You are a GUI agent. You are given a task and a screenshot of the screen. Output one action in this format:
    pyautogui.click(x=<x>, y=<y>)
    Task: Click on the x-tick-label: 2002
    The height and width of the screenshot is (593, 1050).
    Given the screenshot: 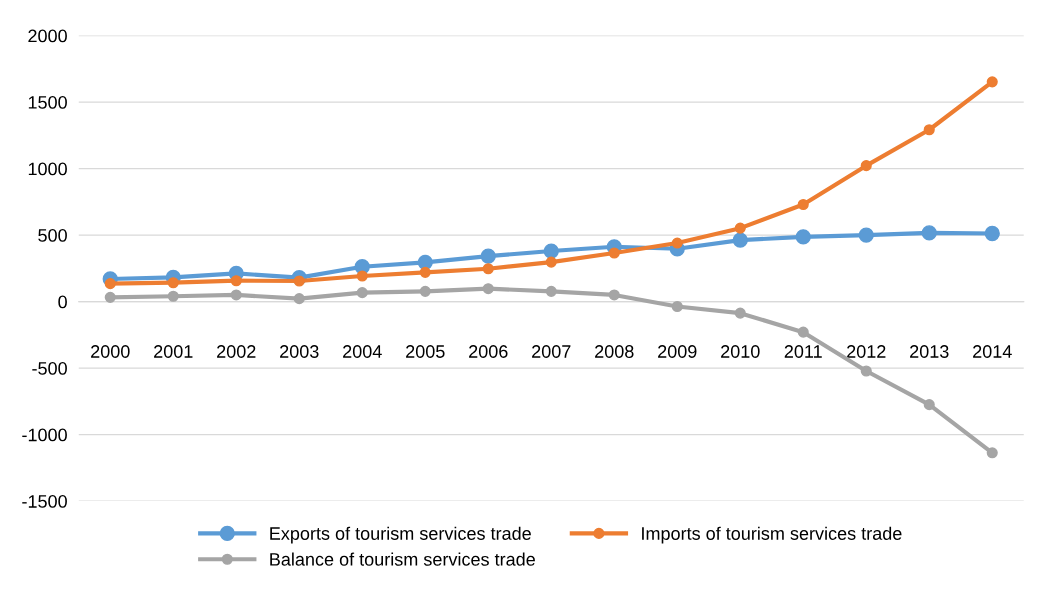 What is the action you would take?
    pyautogui.click(x=236, y=351)
    